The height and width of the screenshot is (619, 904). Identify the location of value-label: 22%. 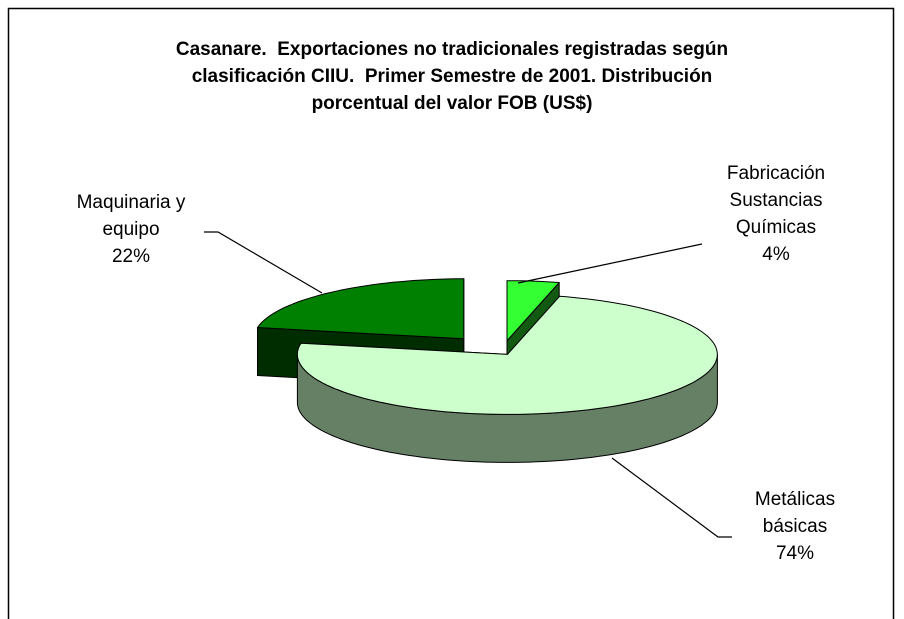
(131, 256).